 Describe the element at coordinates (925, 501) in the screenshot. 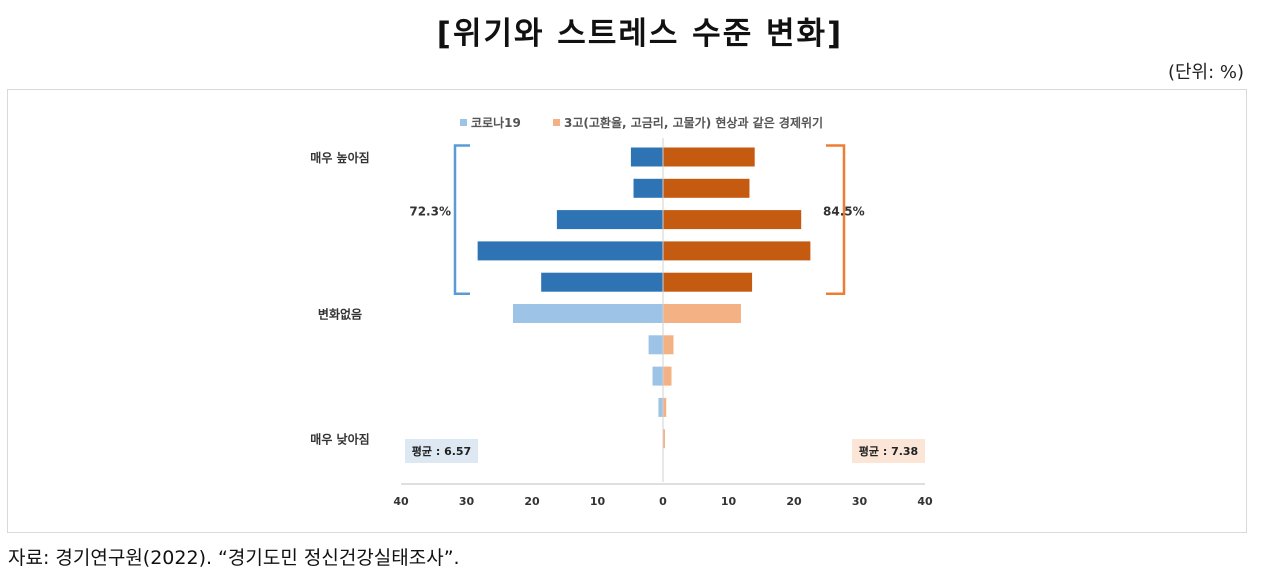

I see `tick-label-pos40: 40` at that location.